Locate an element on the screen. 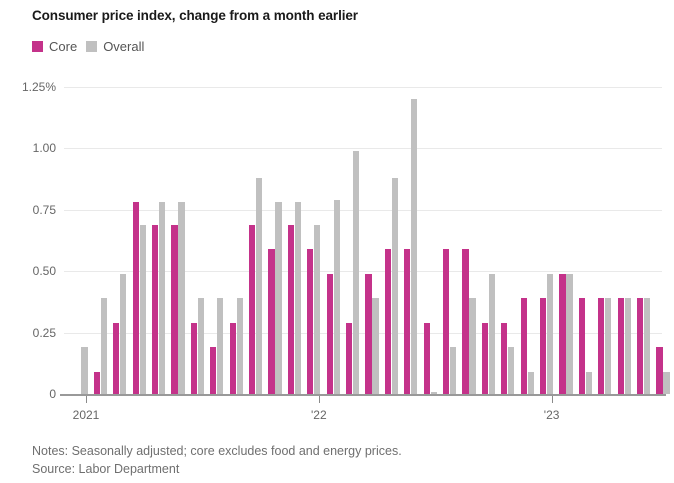 The image size is (674, 483). legend-label-overall: Overall is located at coordinates (124, 46).